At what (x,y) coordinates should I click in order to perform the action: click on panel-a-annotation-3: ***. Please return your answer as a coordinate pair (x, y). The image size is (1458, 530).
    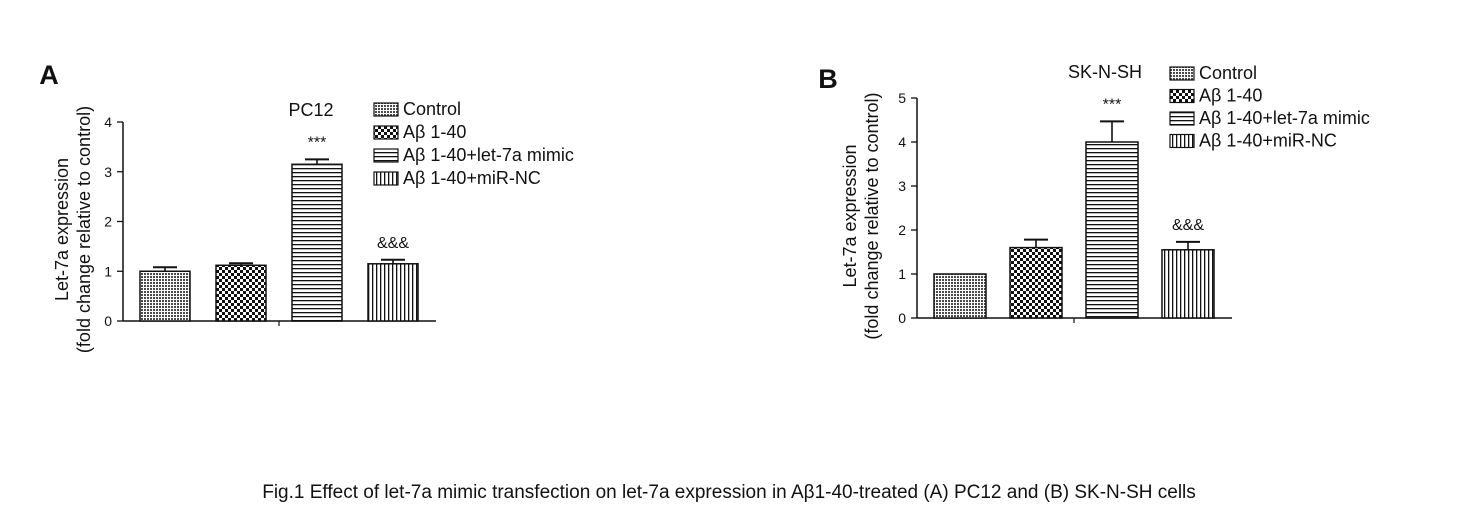
    Looking at the image, I should click on (317, 142).